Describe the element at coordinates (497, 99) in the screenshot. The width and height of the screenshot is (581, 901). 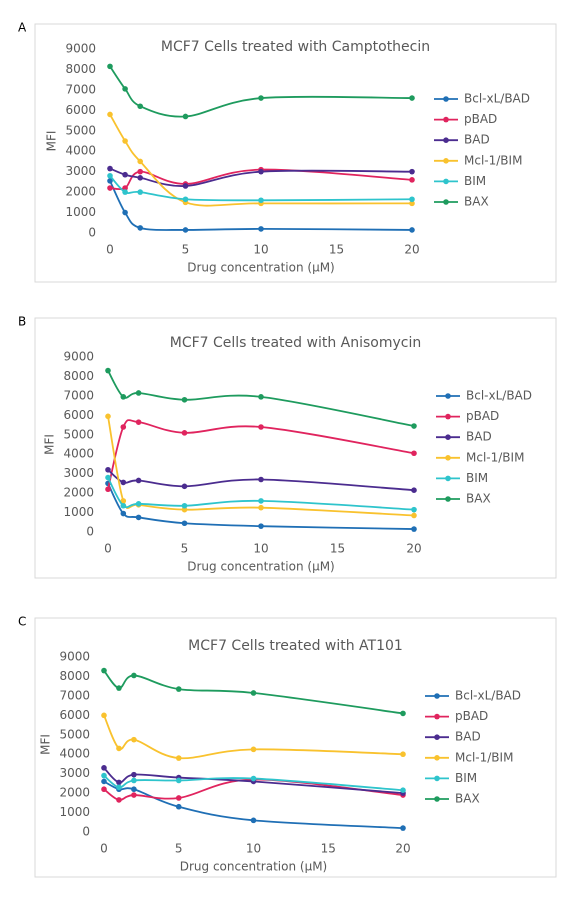
I see `legend-label: Bcl-xL/BAD` at that location.